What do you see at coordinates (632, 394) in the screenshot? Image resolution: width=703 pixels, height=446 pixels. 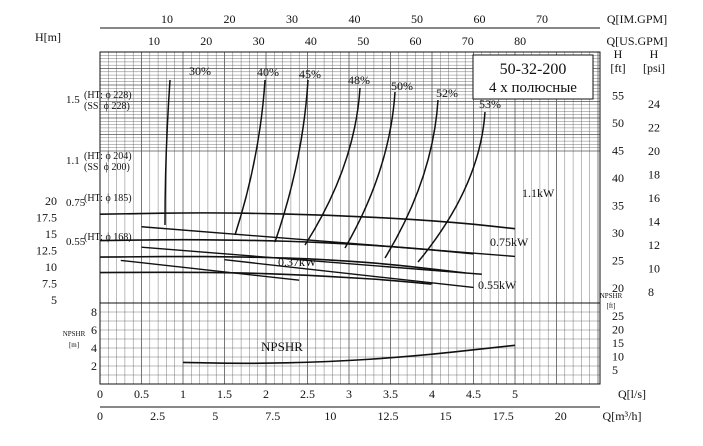 I see `axis-label-q-ls: Q[l/s]` at bounding box center [632, 394].